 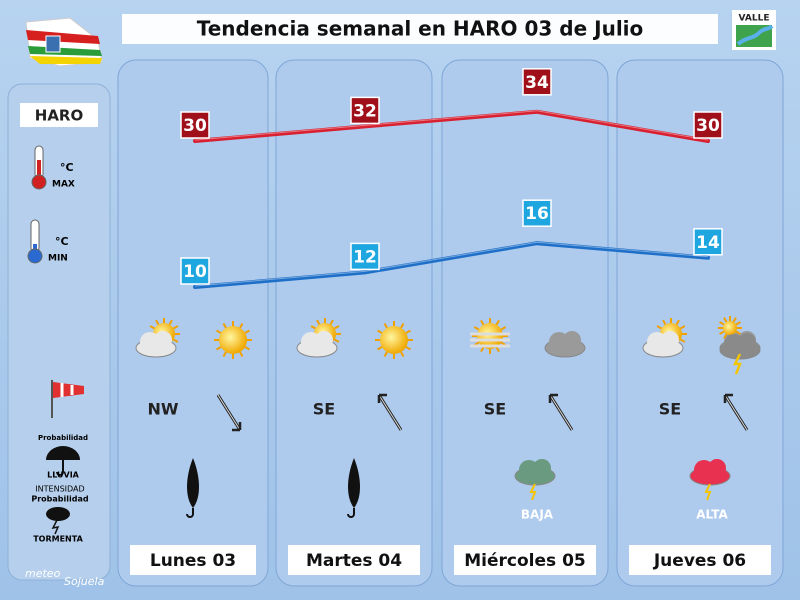 What do you see at coordinates (62, 241) in the screenshot?
I see `min-unit: °C` at bounding box center [62, 241].